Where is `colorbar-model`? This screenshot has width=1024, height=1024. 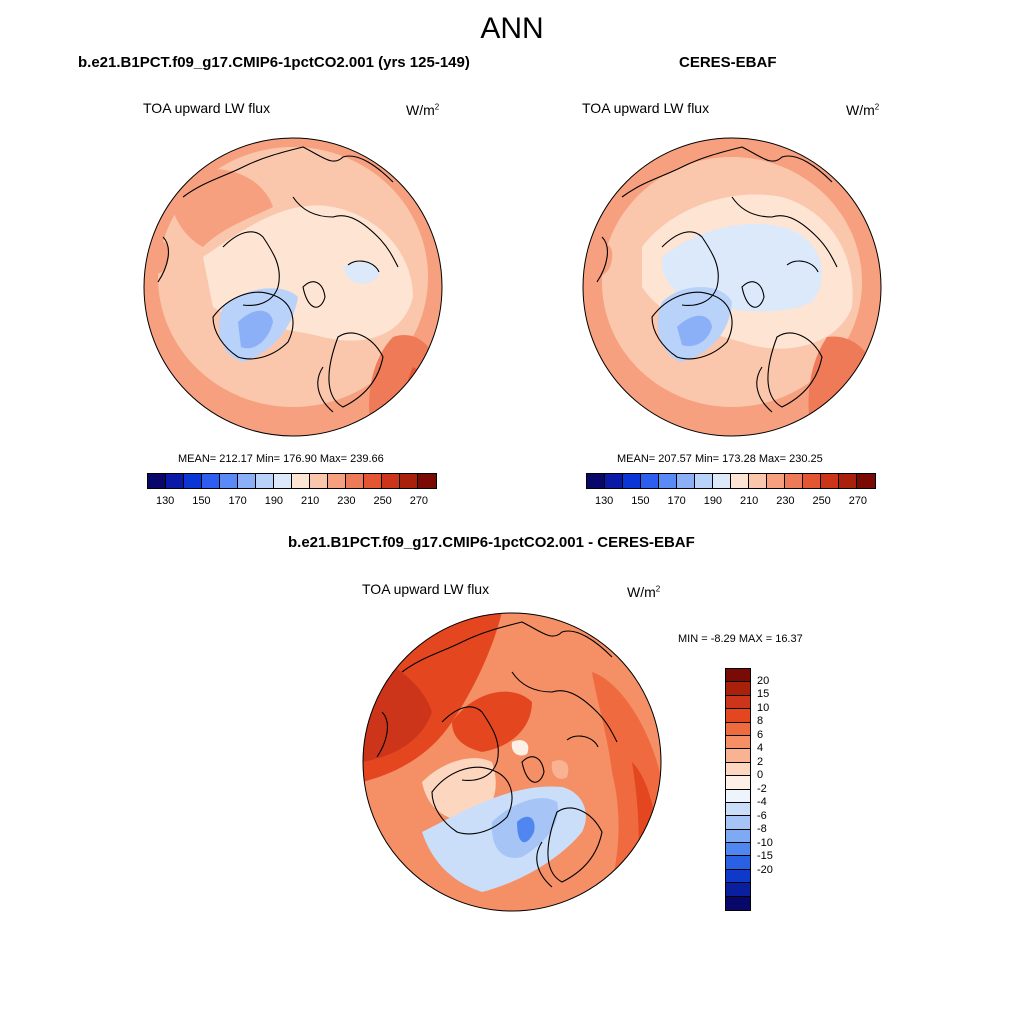
colorbar-model is located at coordinates (292, 481).